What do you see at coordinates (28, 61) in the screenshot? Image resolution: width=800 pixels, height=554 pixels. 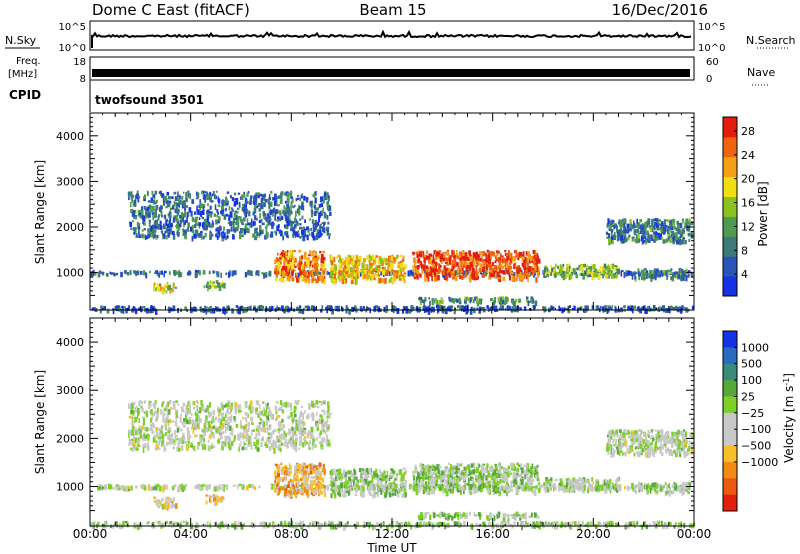 I see `freq-label: Freq.` at bounding box center [28, 61].